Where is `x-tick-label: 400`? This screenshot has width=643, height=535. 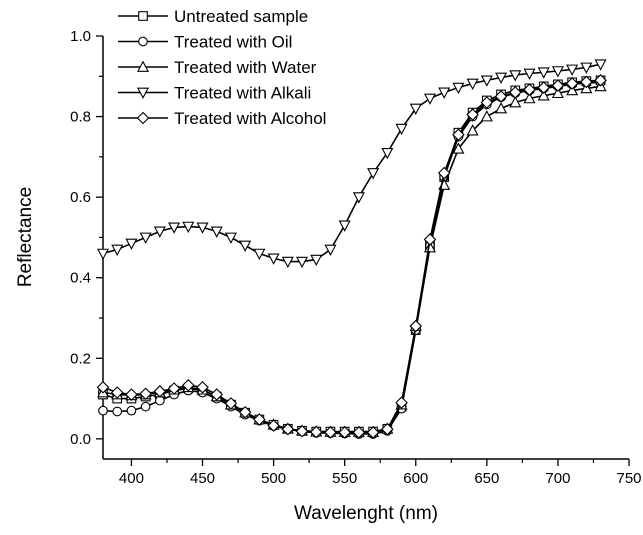 x-tick-label: 400 is located at coordinates (131, 478).